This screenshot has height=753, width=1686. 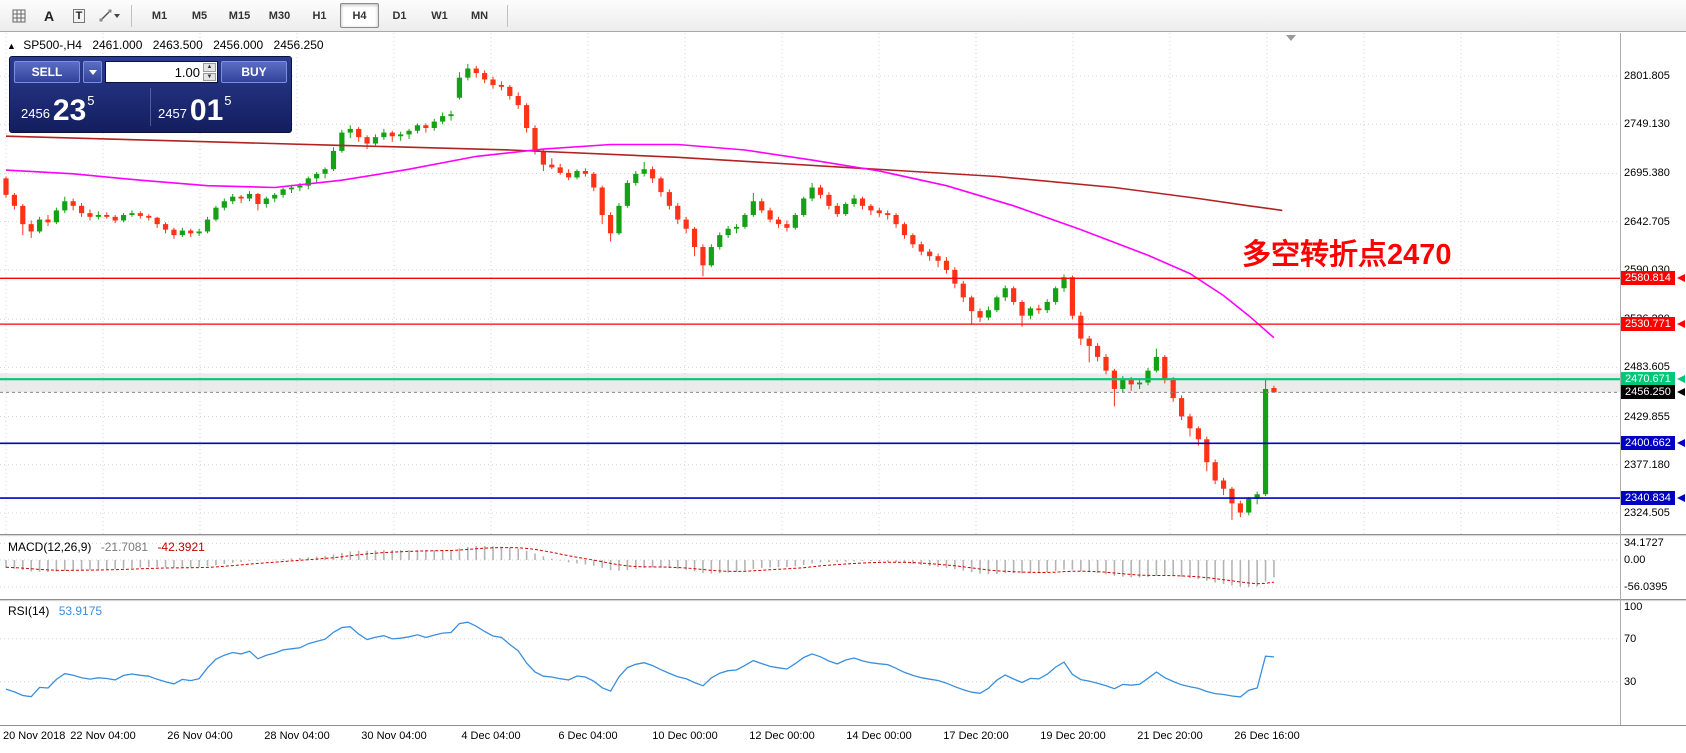 I want to click on timeframe-button-d1: D1, so click(x=399, y=15).